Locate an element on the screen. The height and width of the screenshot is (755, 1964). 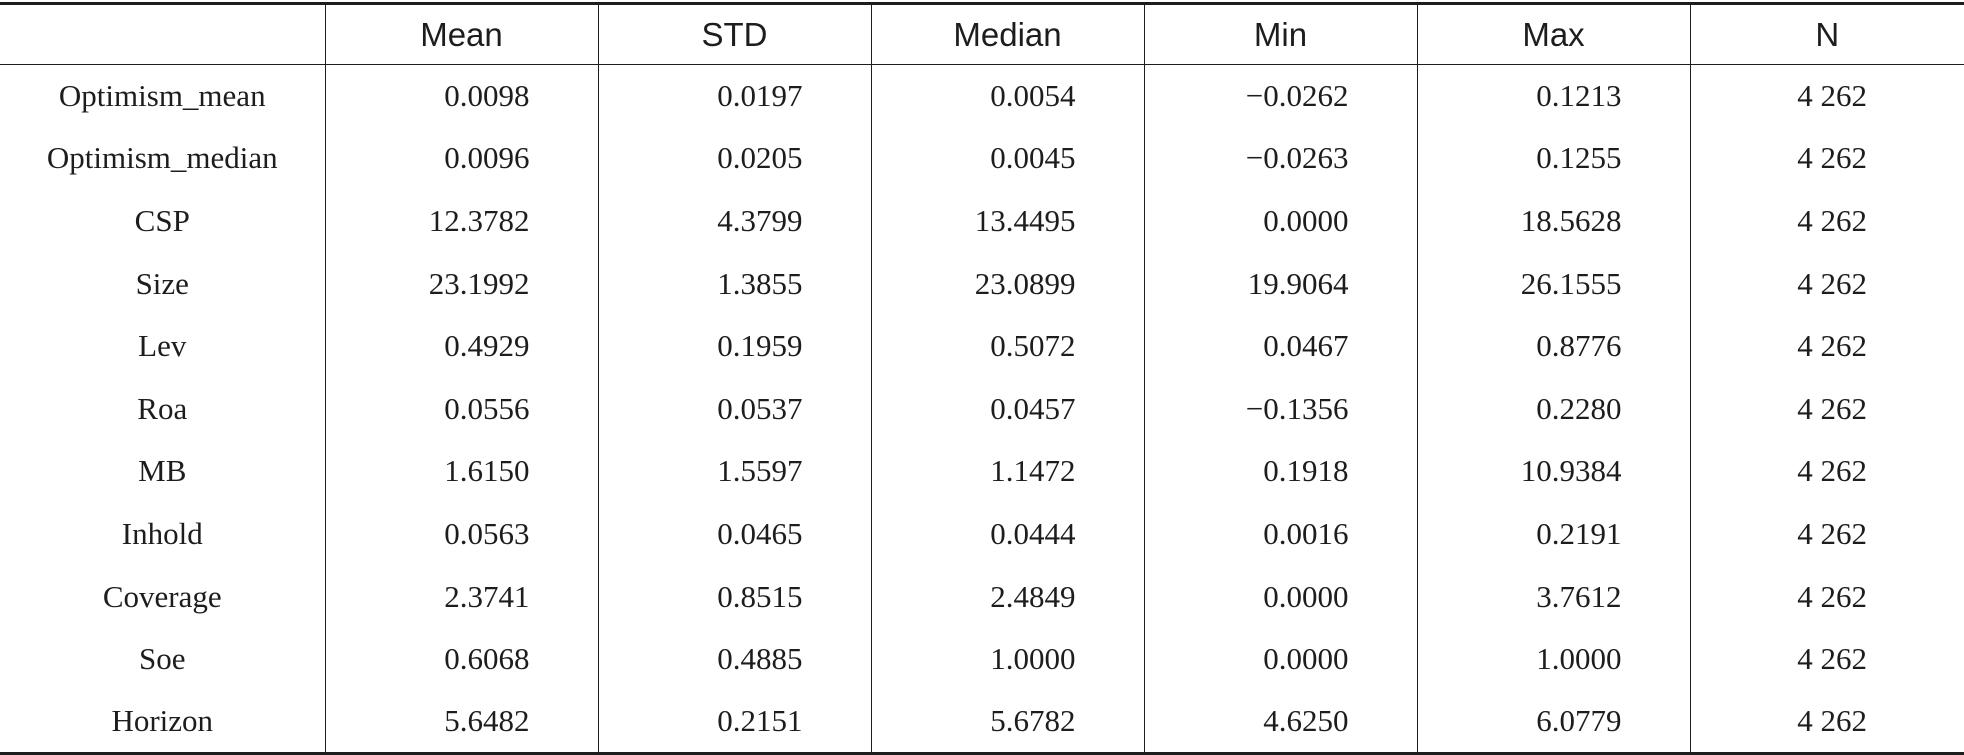
table-cell: 23.1992 is located at coordinates (461, 283).